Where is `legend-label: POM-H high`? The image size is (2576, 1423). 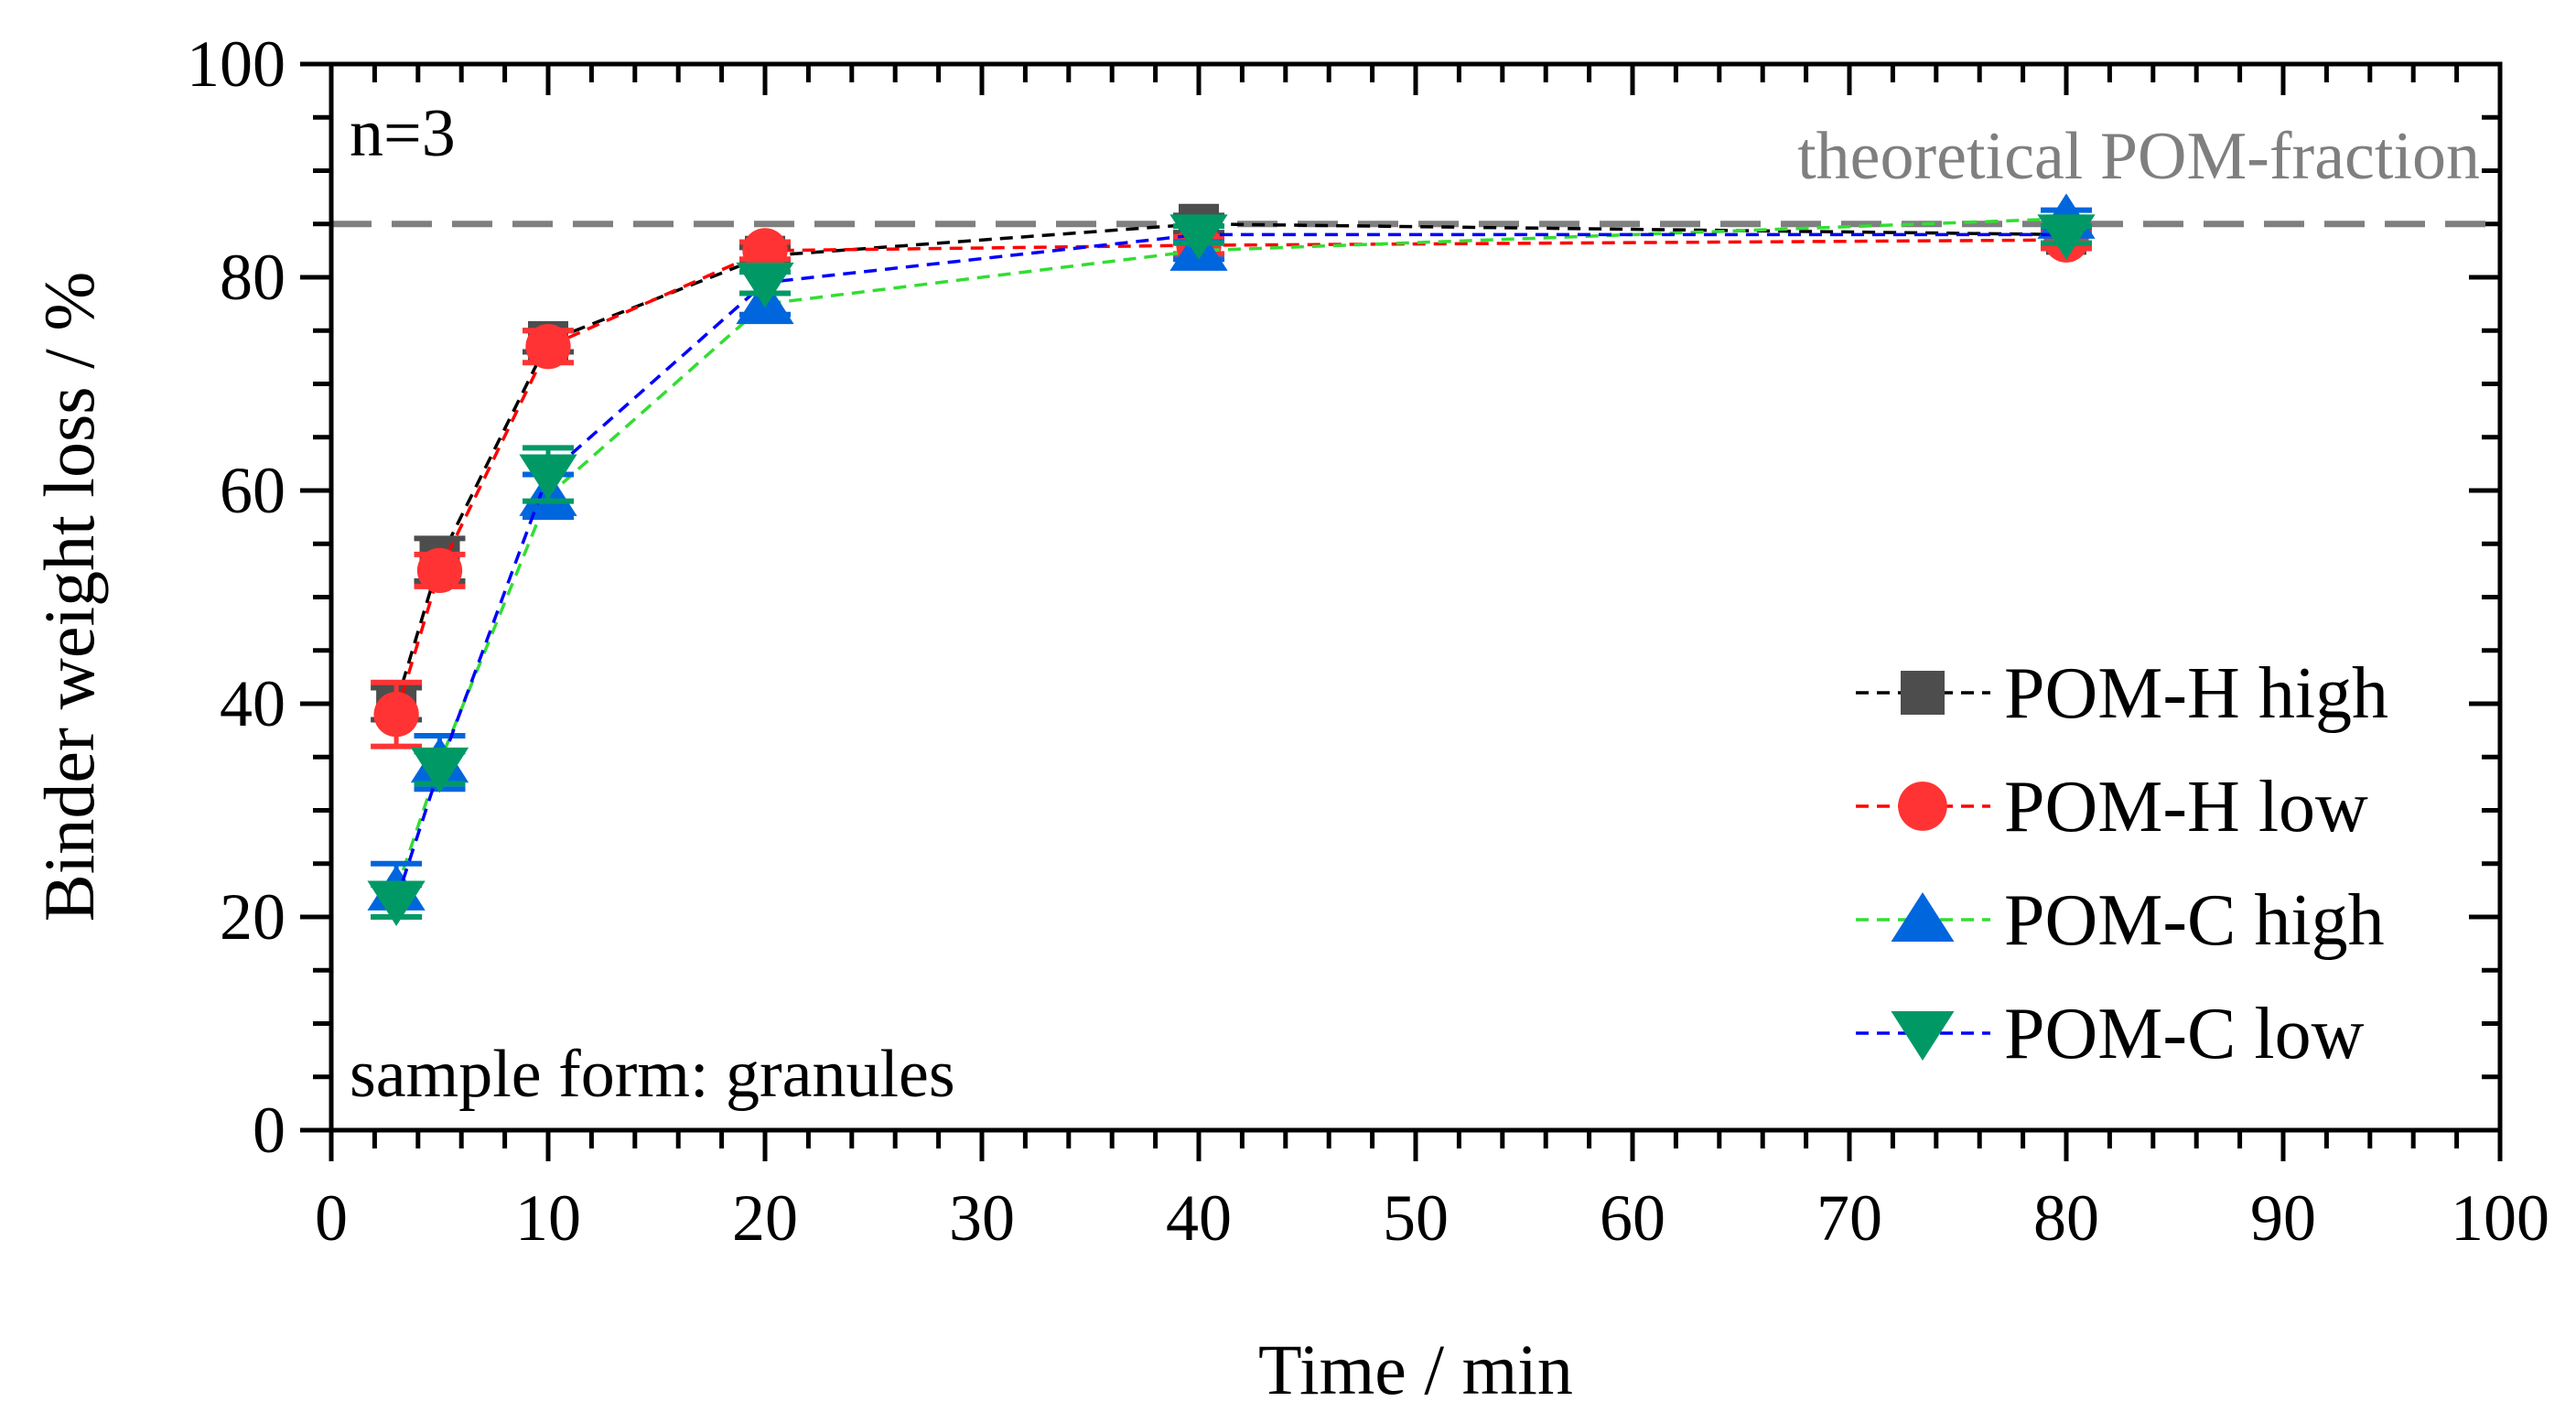 legend-label: POM-H high is located at coordinates (2196, 694).